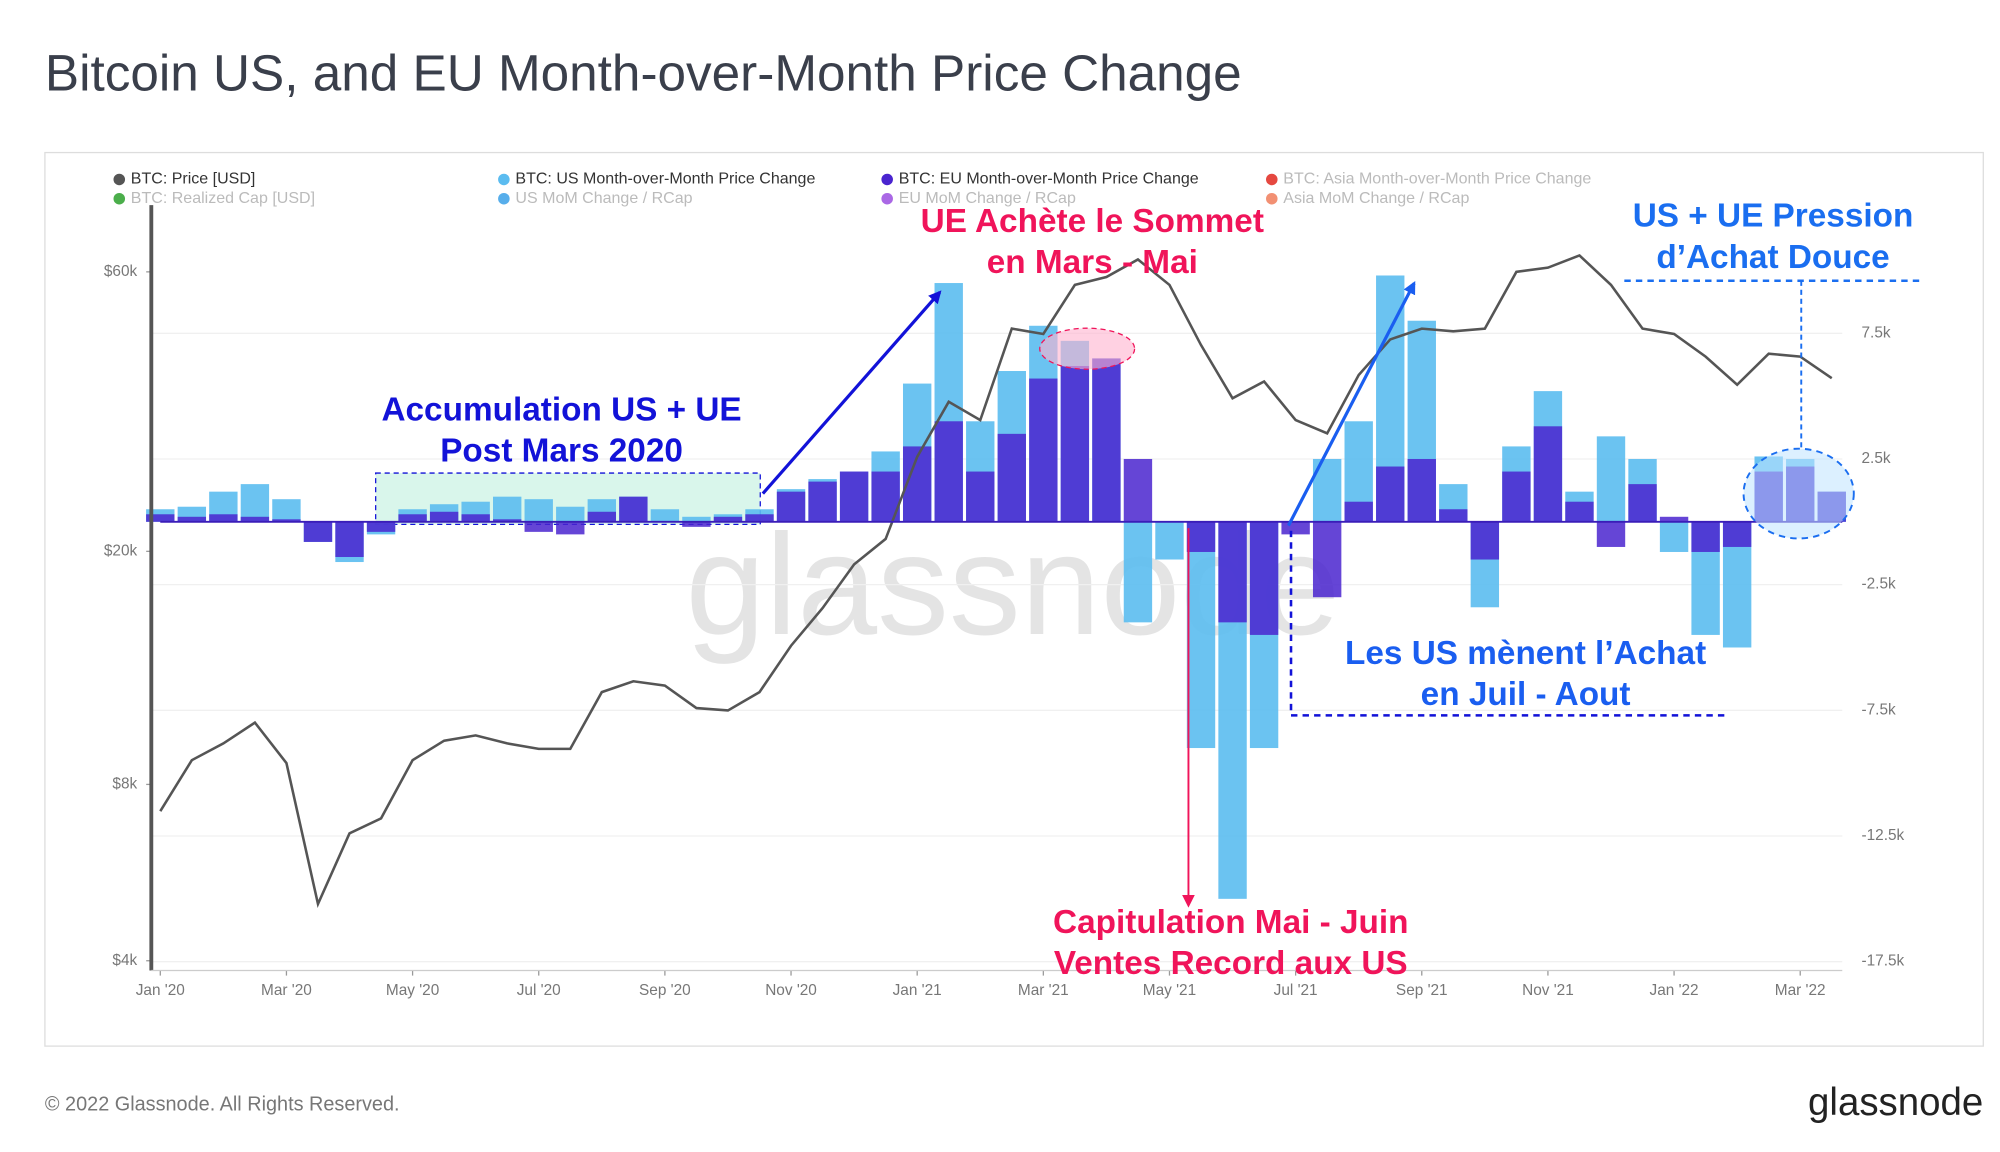 The width and height of the screenshot is (2000, 1152). Describe the element at coordinates (121, 550) in the screenshot. I see `y-tick-label: $20k` at that location.